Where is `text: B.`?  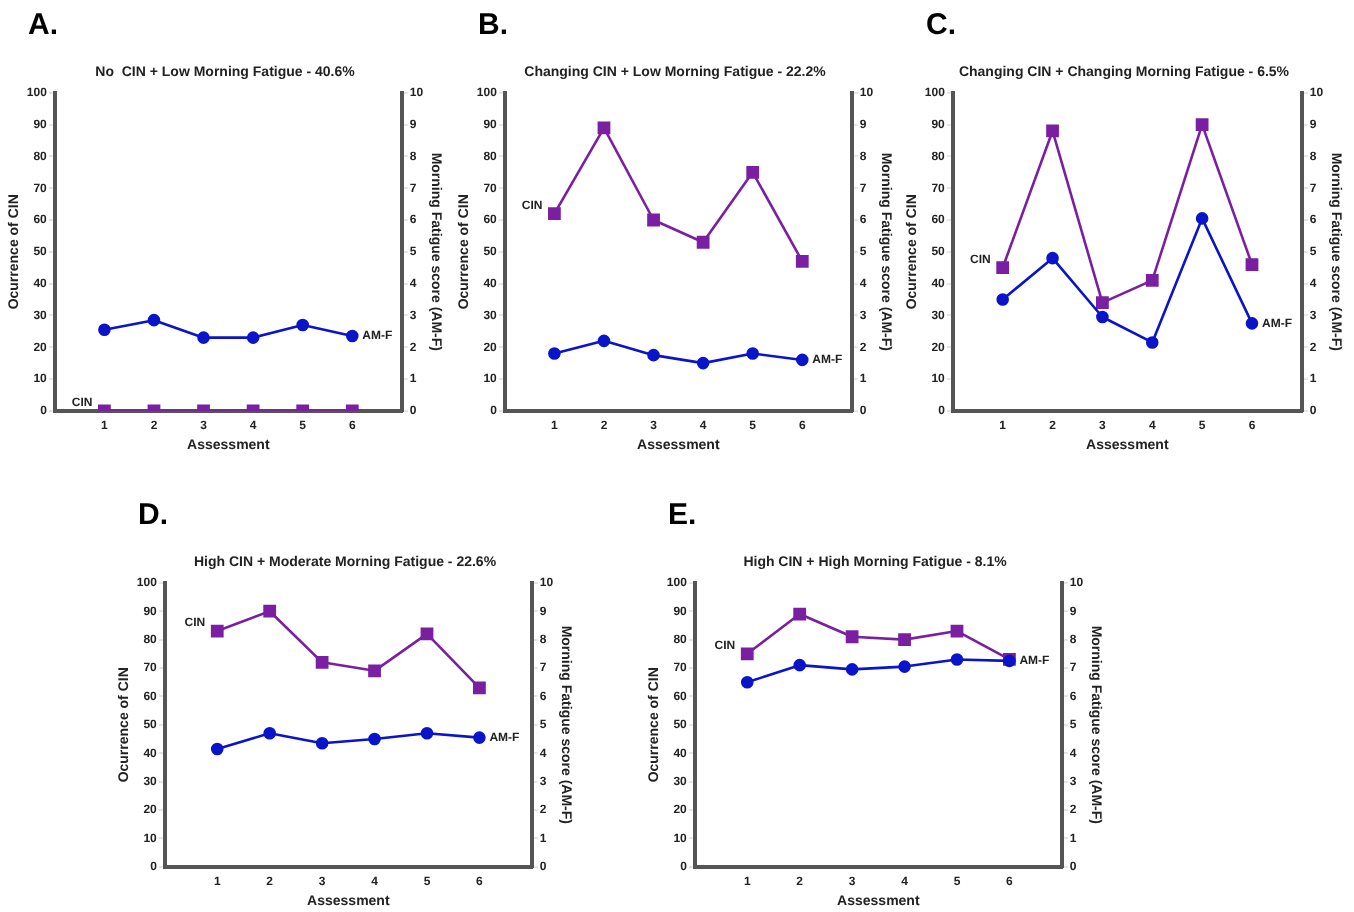
text: B. is located at coordinates (493, 25).